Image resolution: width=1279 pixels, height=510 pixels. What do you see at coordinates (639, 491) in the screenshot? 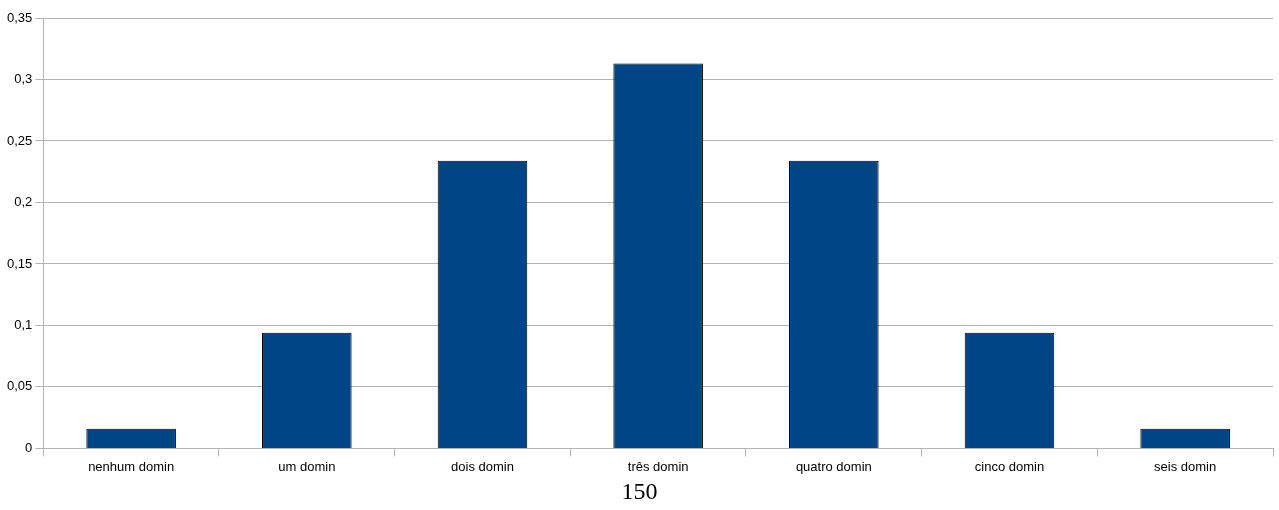
I see `text: 150` at bounding box center [639, 491].